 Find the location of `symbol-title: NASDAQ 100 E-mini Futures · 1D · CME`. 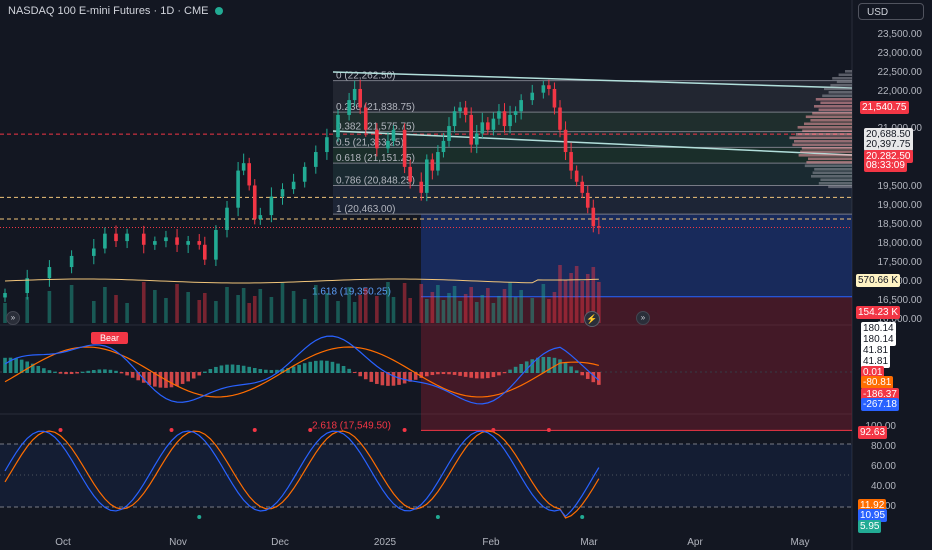

symbol-title: NASDAQ 100 E-mini Futures · 1D · CME is located at coordinates (115, 11).